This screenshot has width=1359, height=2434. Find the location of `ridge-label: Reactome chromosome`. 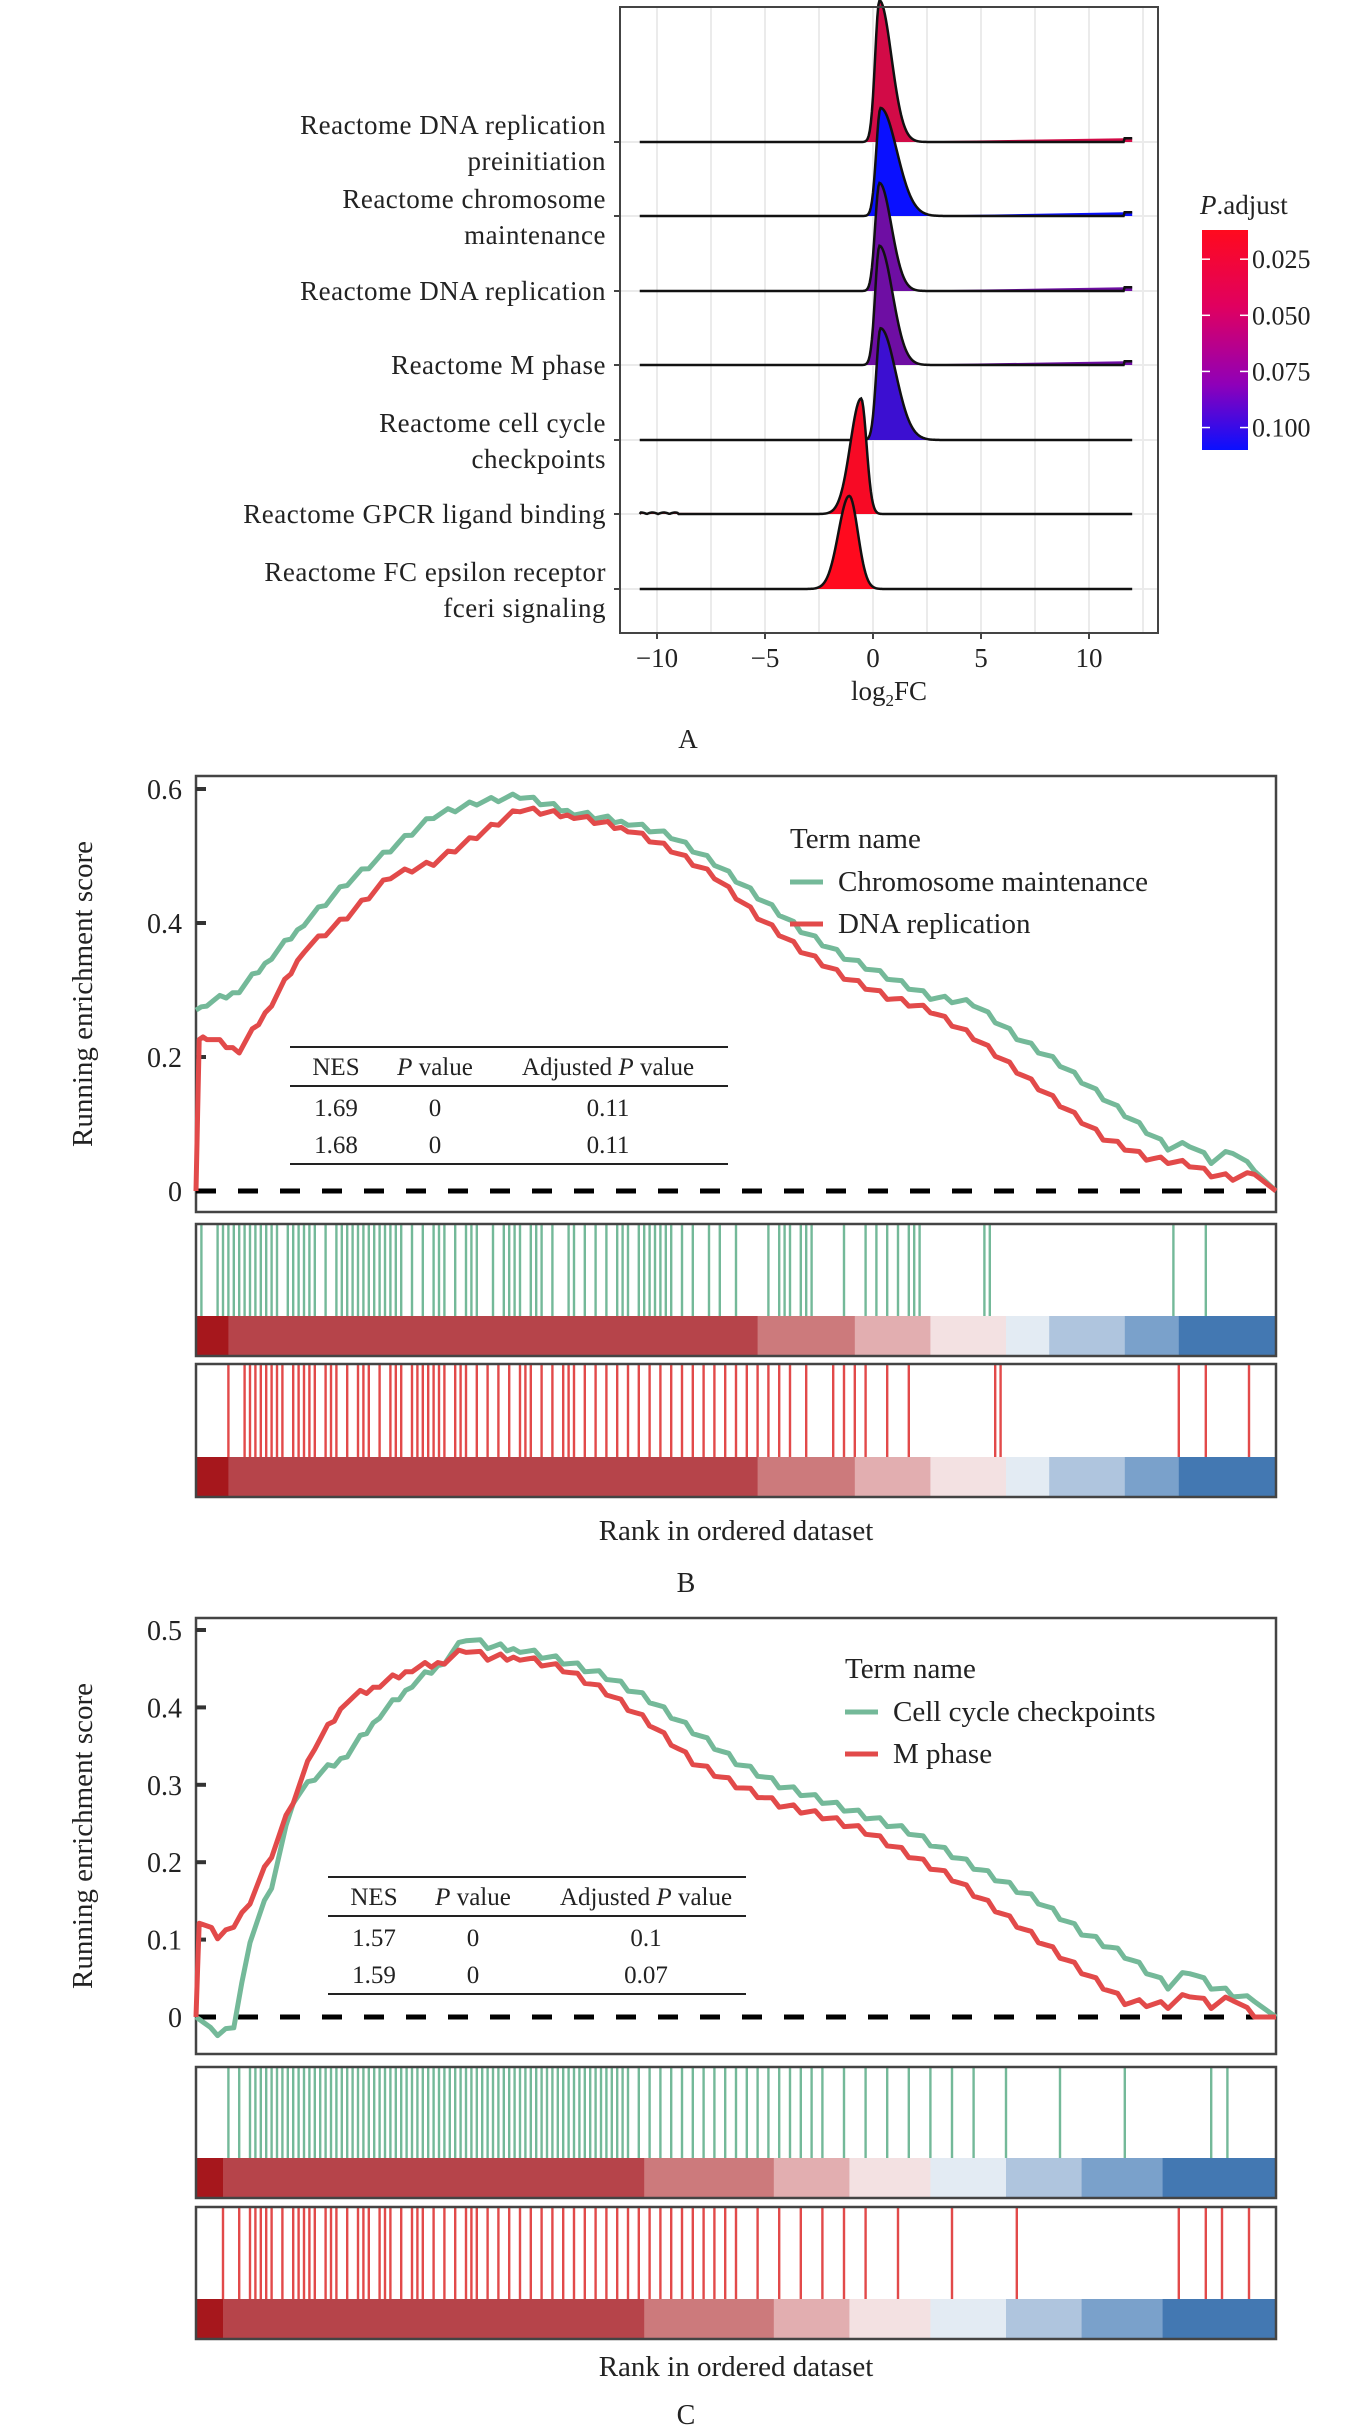

ridge-label: Reactome chromosome is located at coordinates (474, 199).